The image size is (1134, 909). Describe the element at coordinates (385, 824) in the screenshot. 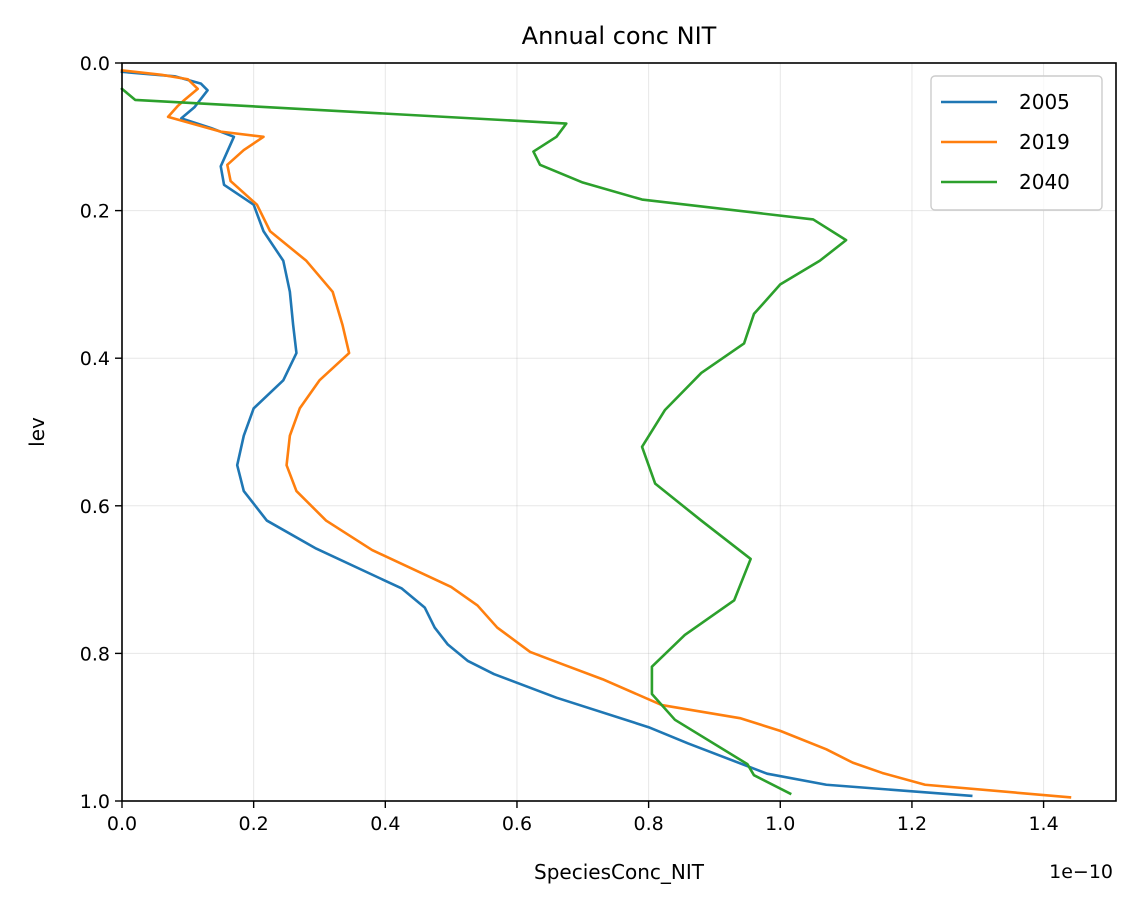

I see `x-tick-label: 0.4` at that location.